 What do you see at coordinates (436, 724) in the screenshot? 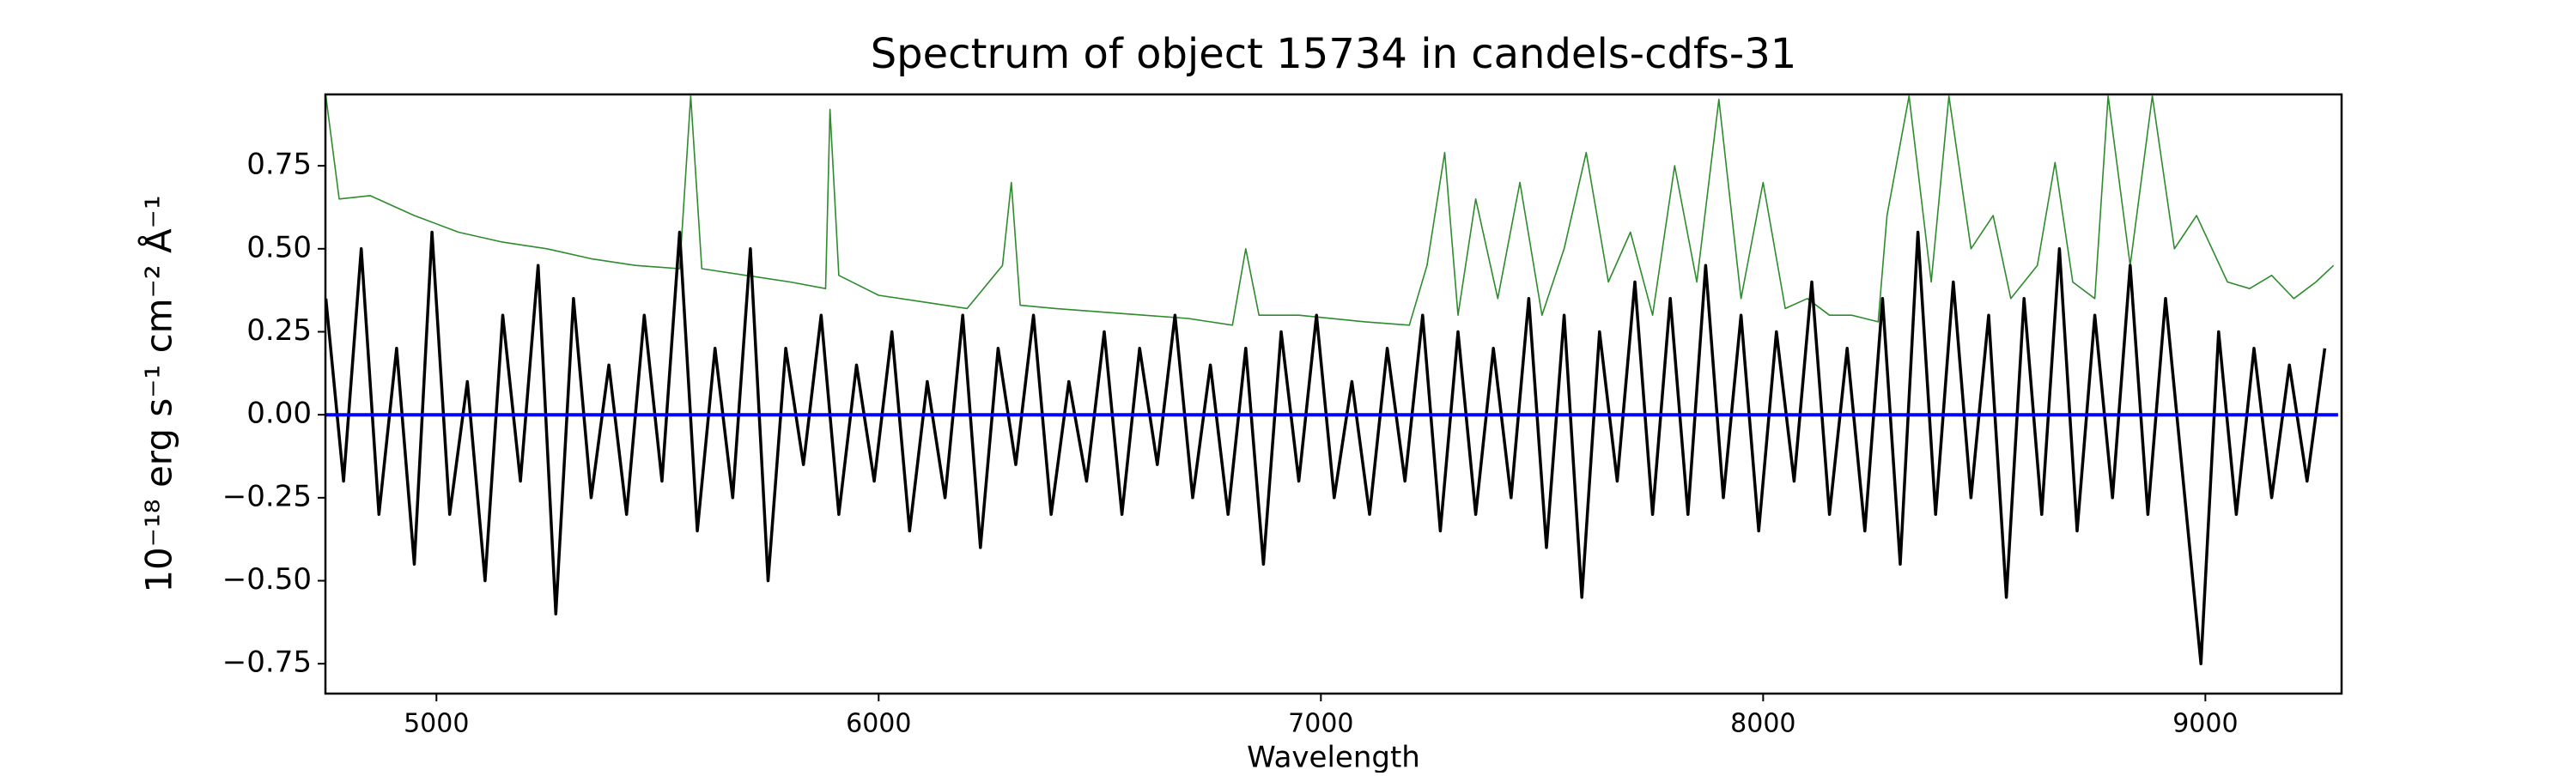
I see `x-tick-label: 5000` at bounding box center [436, 724].